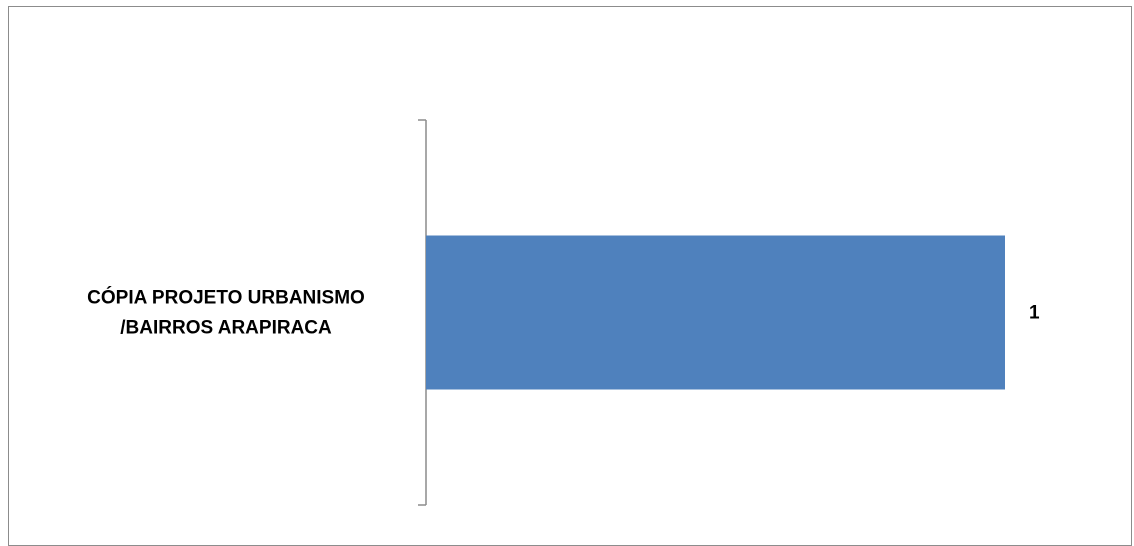 The height and width of the screenshot is (546, 1134). I want to click on data-label: 1, so click(1034, 313).